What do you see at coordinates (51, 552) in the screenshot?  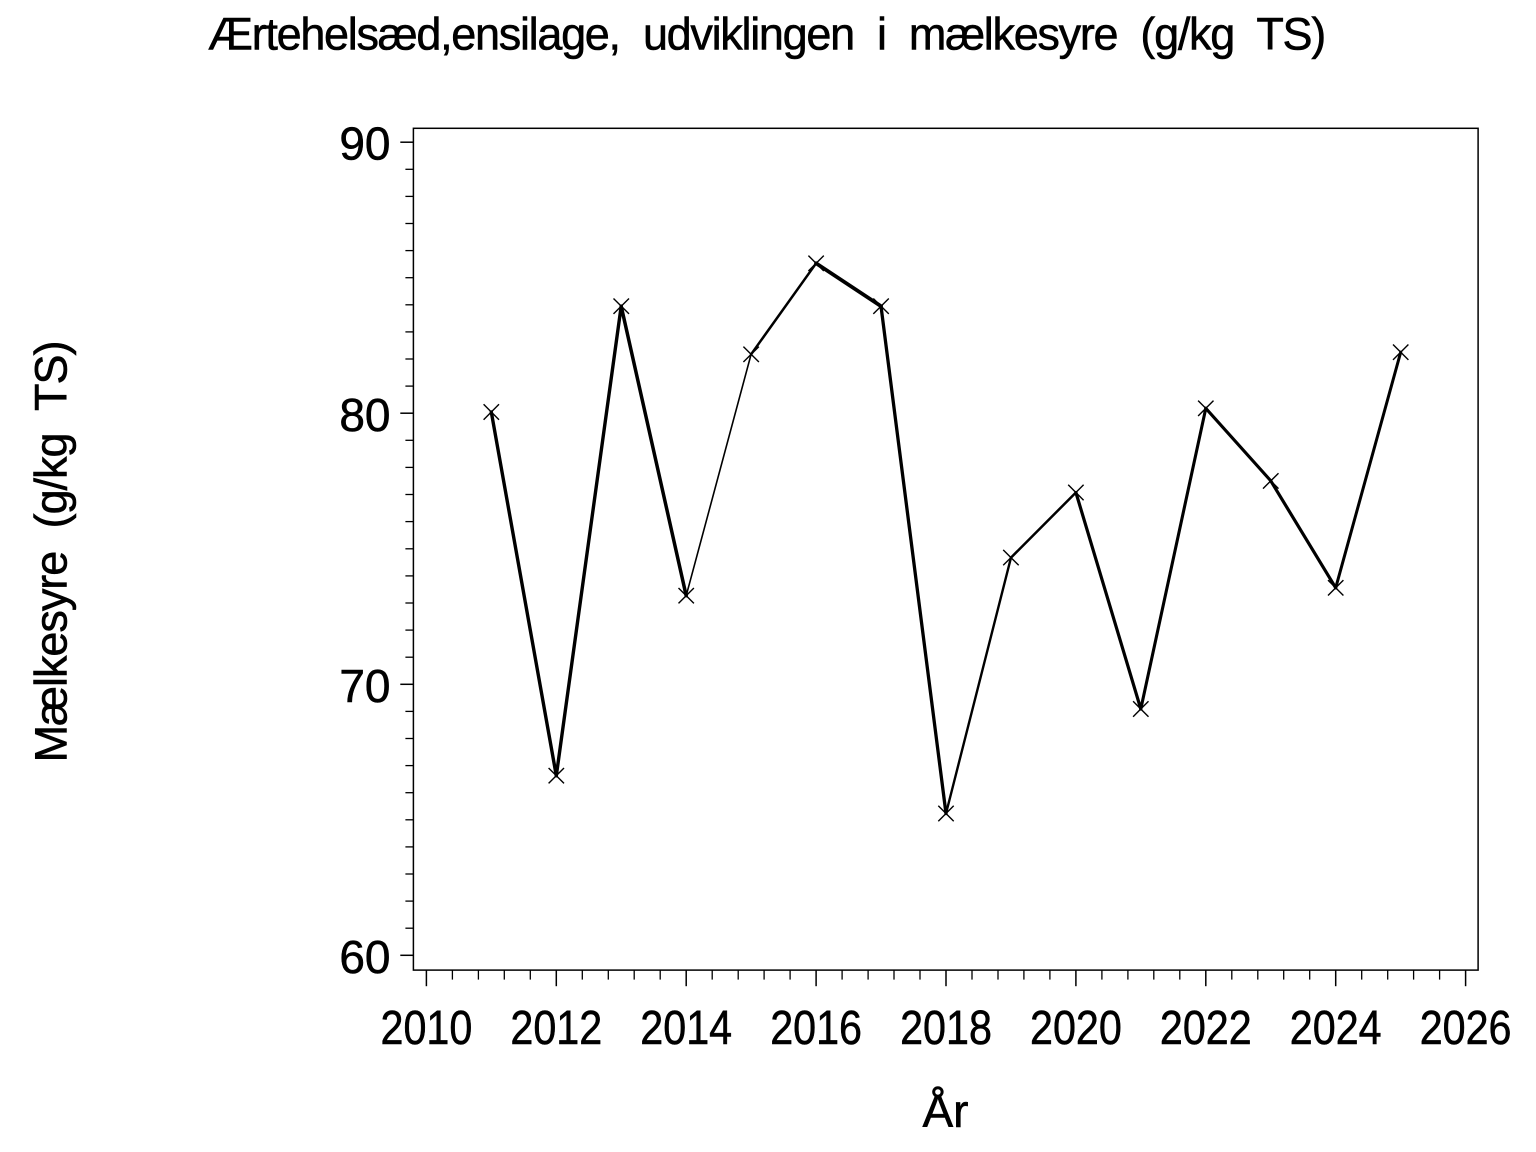 I see `svg-text: Mælkesyre (g/kg TS)` at bounding box center [51, 552].